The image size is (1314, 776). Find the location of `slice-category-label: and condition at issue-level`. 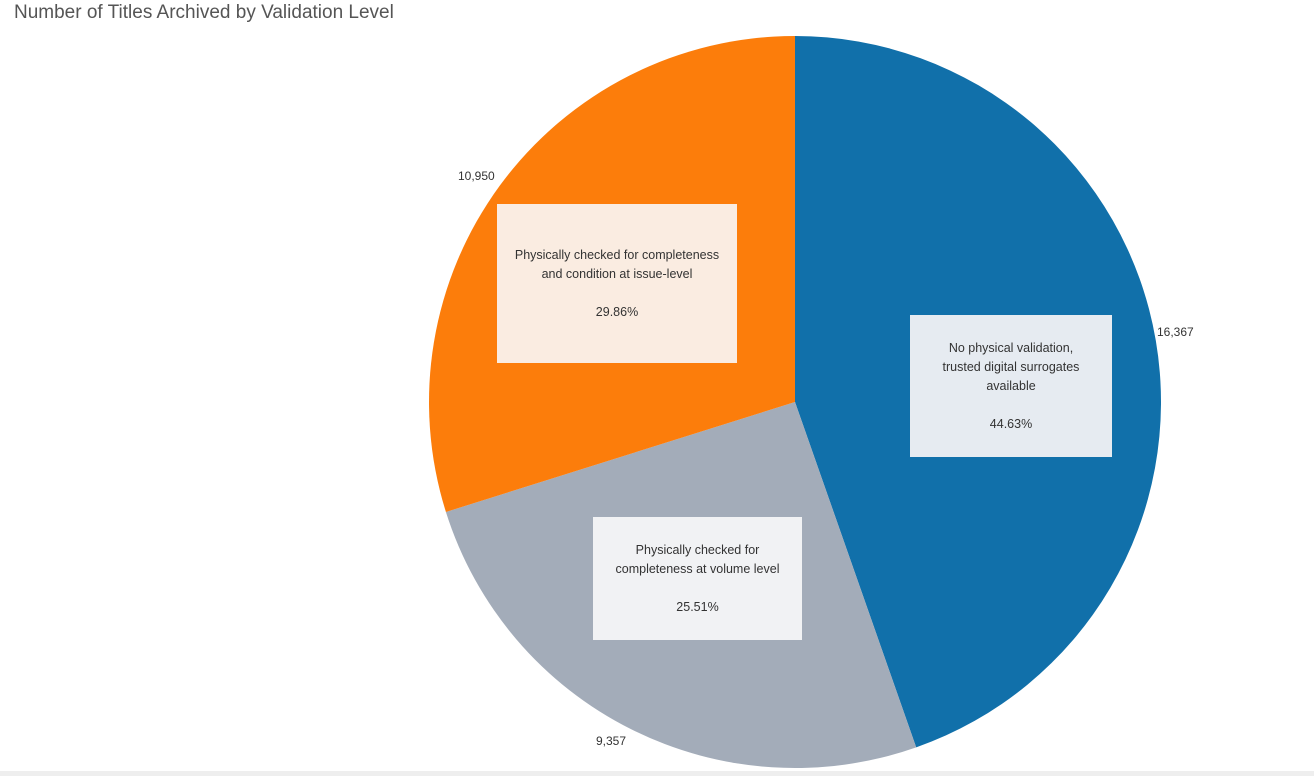

slice-category-label: and condition at issue-level is located at coordinates (617, 273).